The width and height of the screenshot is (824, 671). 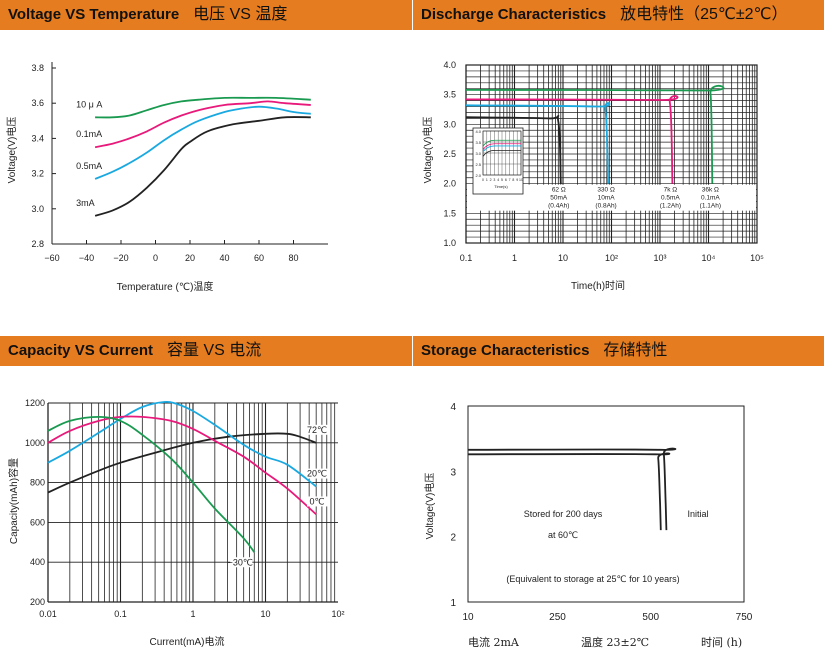 I want to click on x-tick-label: 10³, so click(x=659, y=258).